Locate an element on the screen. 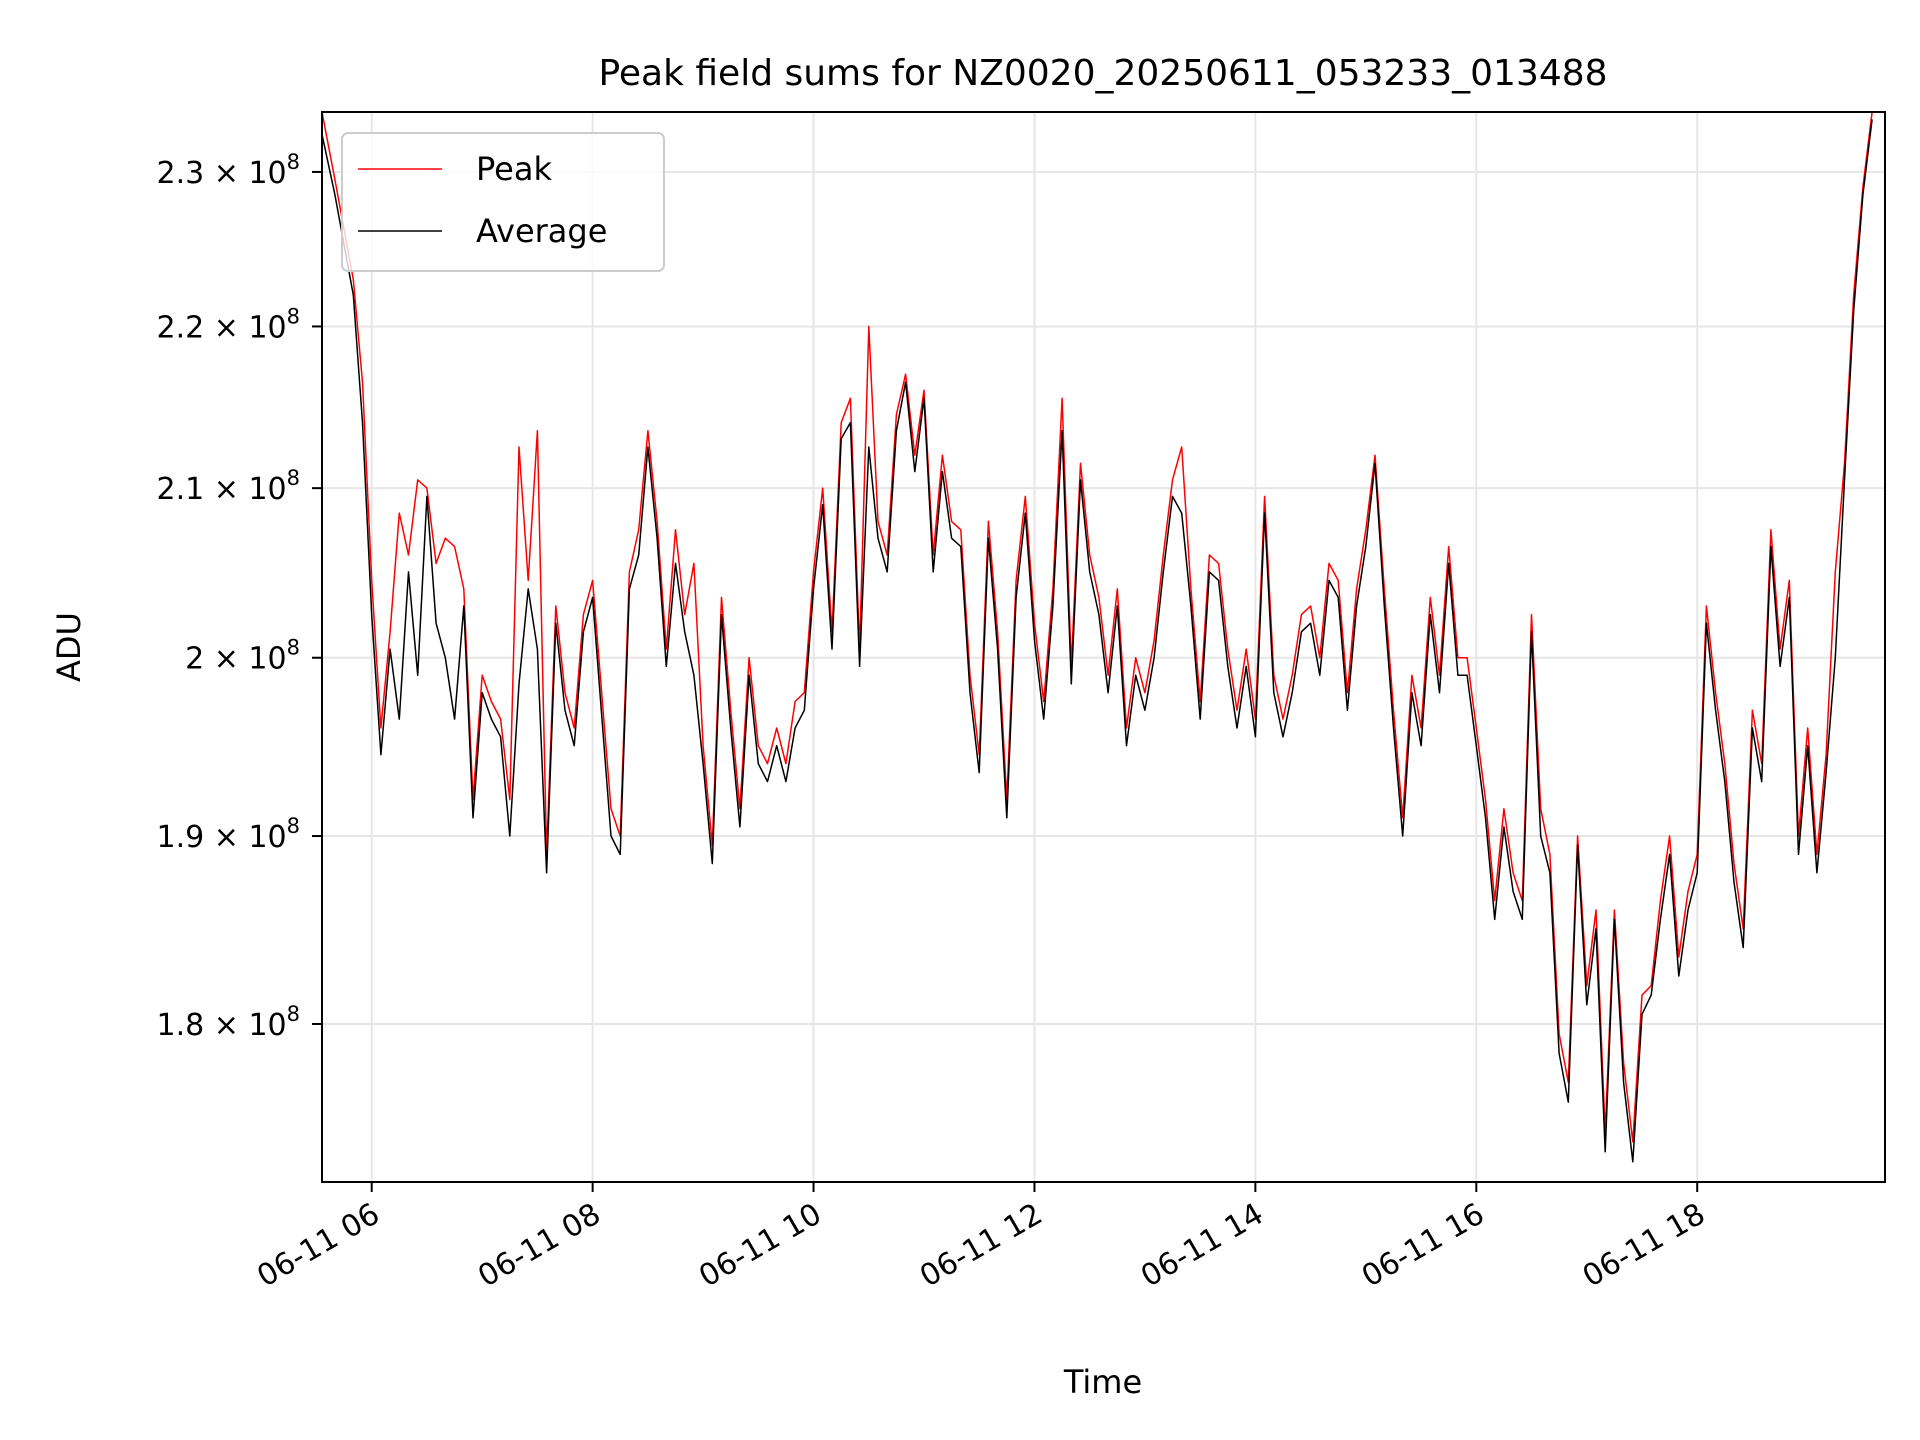 The image size is (1920, 1440). y-tick-label: 2.2 × 108 is located at coordinates (228, 324).